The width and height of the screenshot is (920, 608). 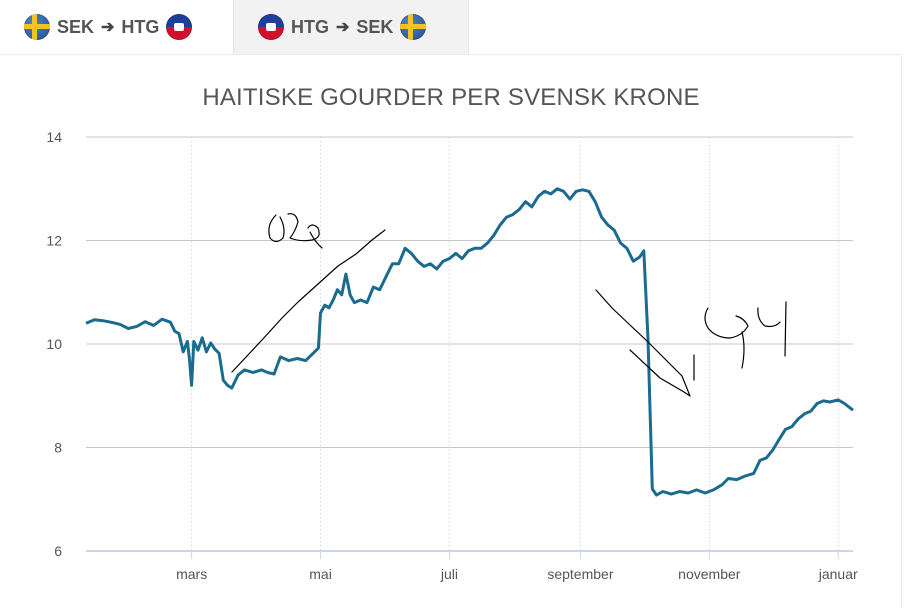 What do you see at coordinates (54, 344) in the screenshot?
I see `y-tick-label: 10` at bounding box center [54, 344].